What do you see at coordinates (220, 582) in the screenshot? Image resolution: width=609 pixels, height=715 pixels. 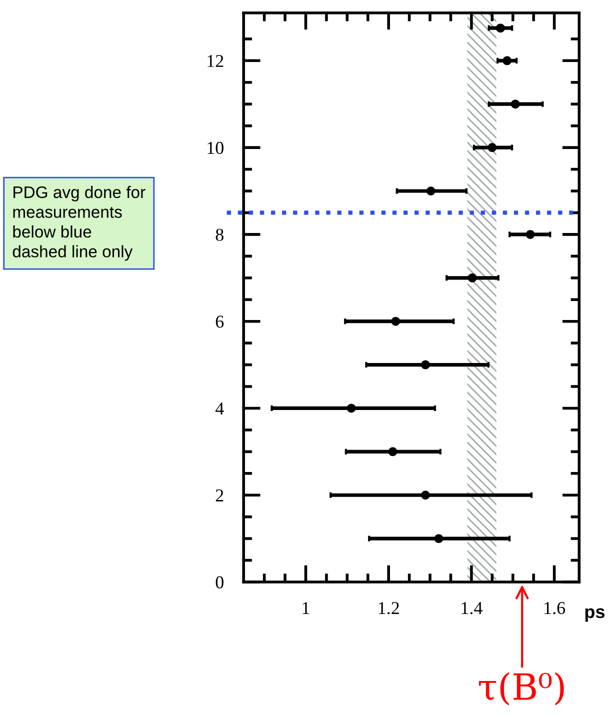 I see `y-tick-label: 0` at bounding box center [220, 582].